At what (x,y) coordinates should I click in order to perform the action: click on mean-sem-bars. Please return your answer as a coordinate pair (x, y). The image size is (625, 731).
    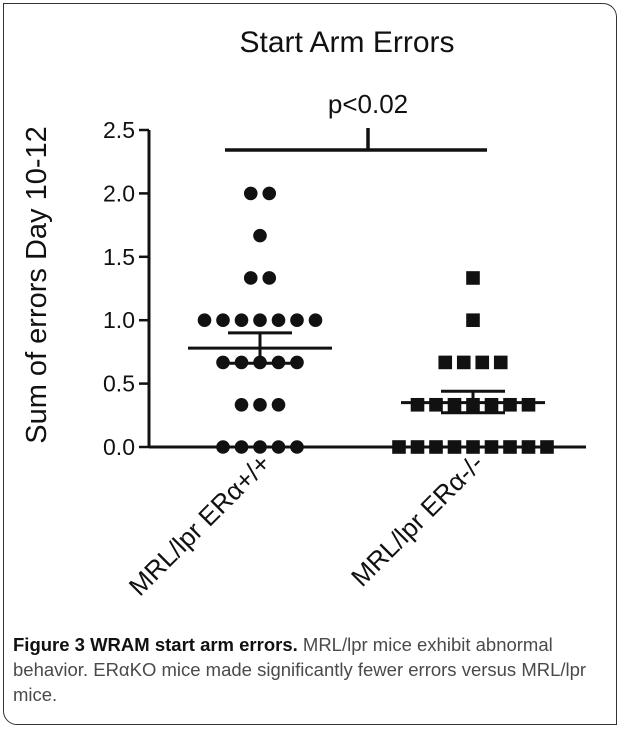
    Looking at the image, I should click on (366, 373).